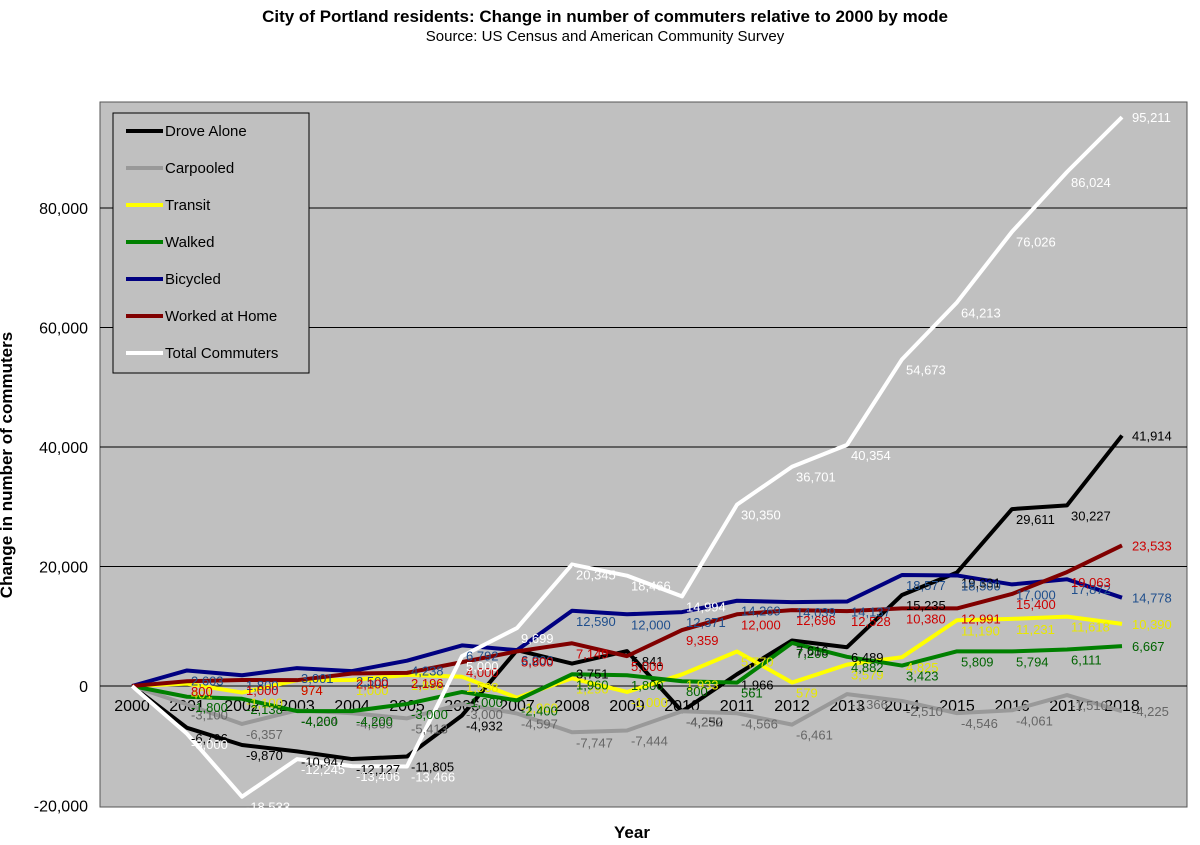 The image size is (1200, 845). Describe the element at coordinates (871, 455) in the screenshot. I see `data-label: 40,354` at that location.